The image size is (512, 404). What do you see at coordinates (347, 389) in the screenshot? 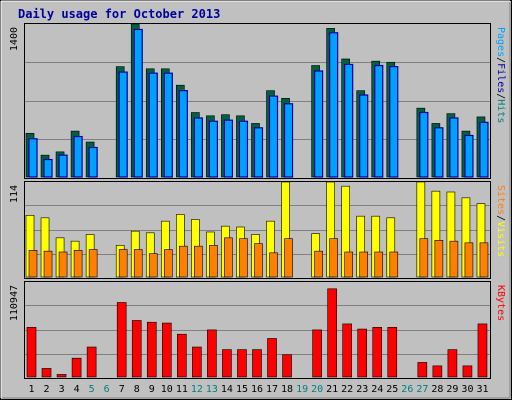
I see `x-tick-label: 22` at bounding box center [347, 389].